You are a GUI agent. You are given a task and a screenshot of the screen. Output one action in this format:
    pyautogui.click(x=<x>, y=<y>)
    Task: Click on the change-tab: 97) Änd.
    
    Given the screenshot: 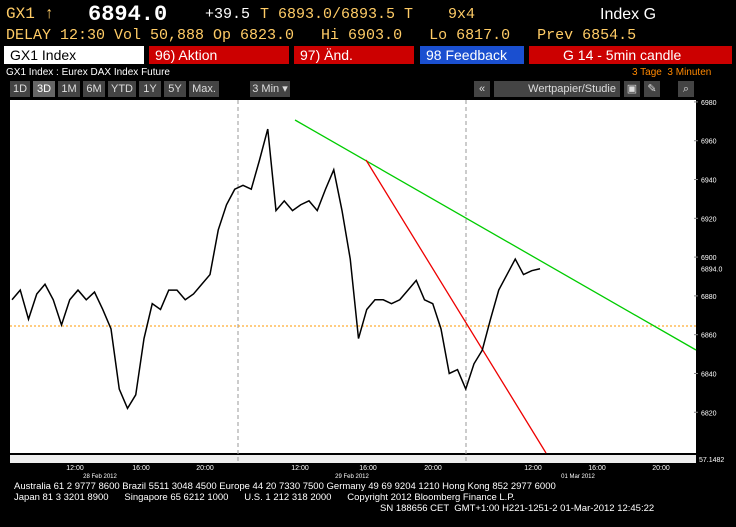 What is the action you would take?
    pyautogui.click(x=354, y=55)
    